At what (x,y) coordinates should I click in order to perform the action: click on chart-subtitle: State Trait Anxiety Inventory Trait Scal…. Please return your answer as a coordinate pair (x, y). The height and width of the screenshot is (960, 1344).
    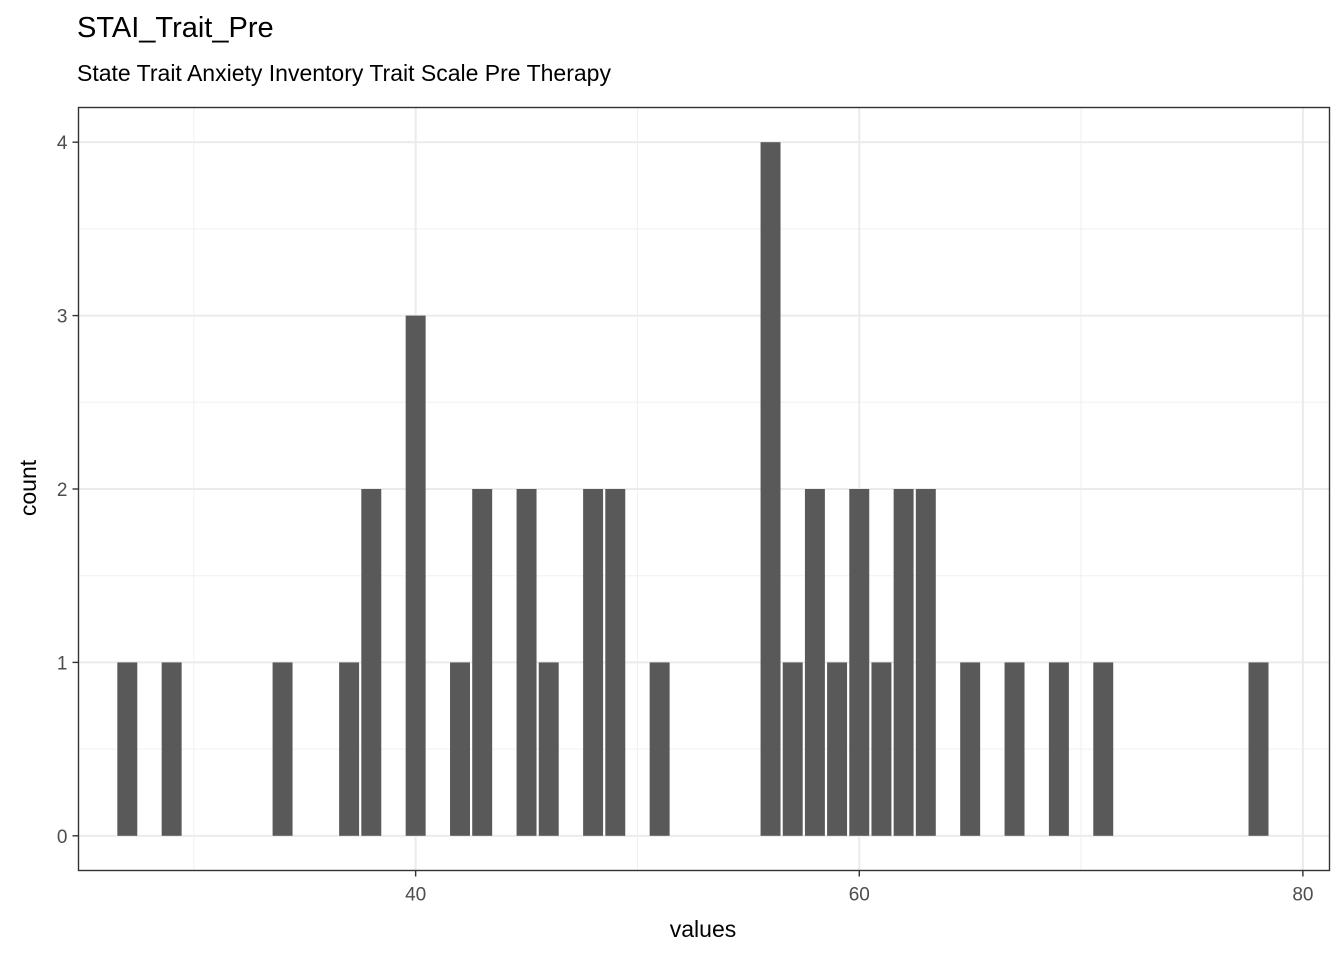
    Looking at the image, I should click on (344, 73).